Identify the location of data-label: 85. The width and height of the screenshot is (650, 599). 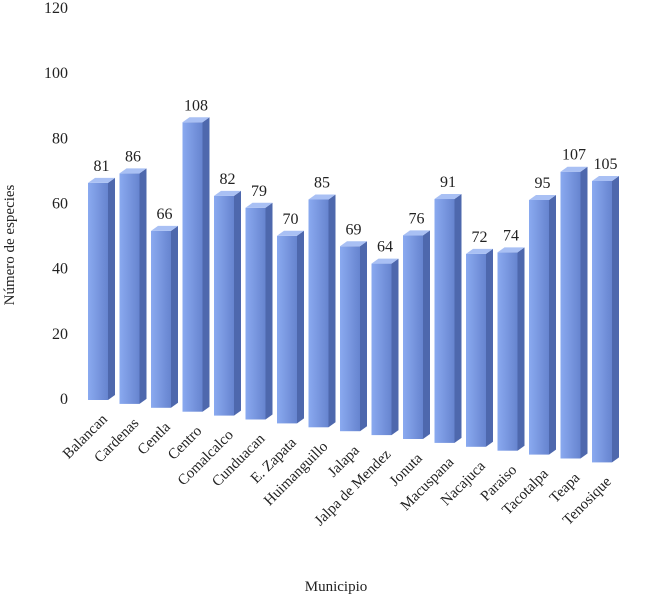
(322, 183).